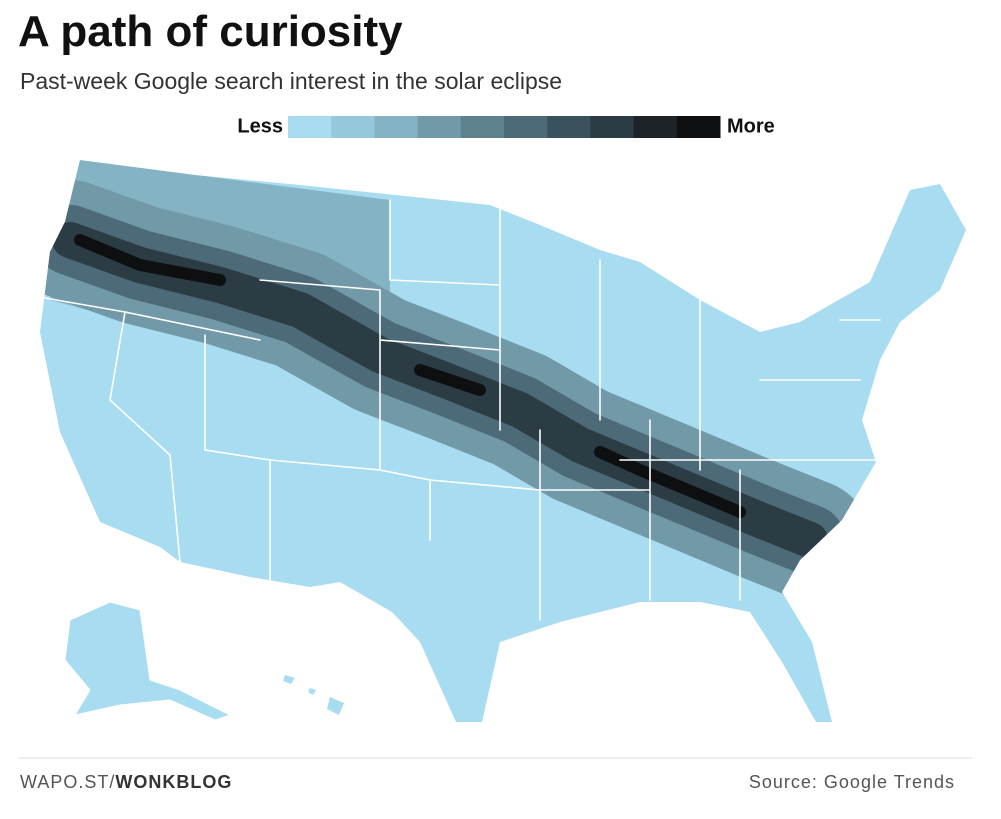  Describe the element at coordinates (852, 782) in the screenshot. I see `source: Source: Google Trends` at that location.